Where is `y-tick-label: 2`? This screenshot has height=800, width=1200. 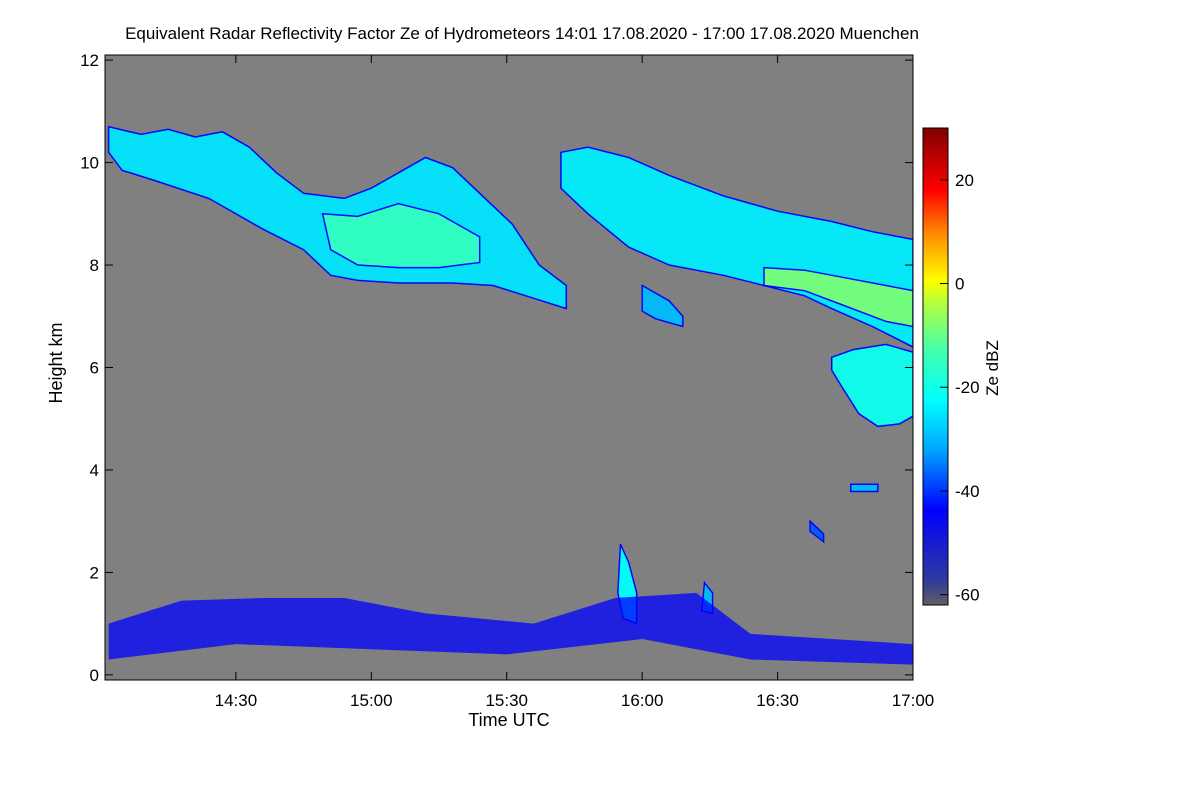
y-tick-label: 2 is located at coordinates (94, 572).